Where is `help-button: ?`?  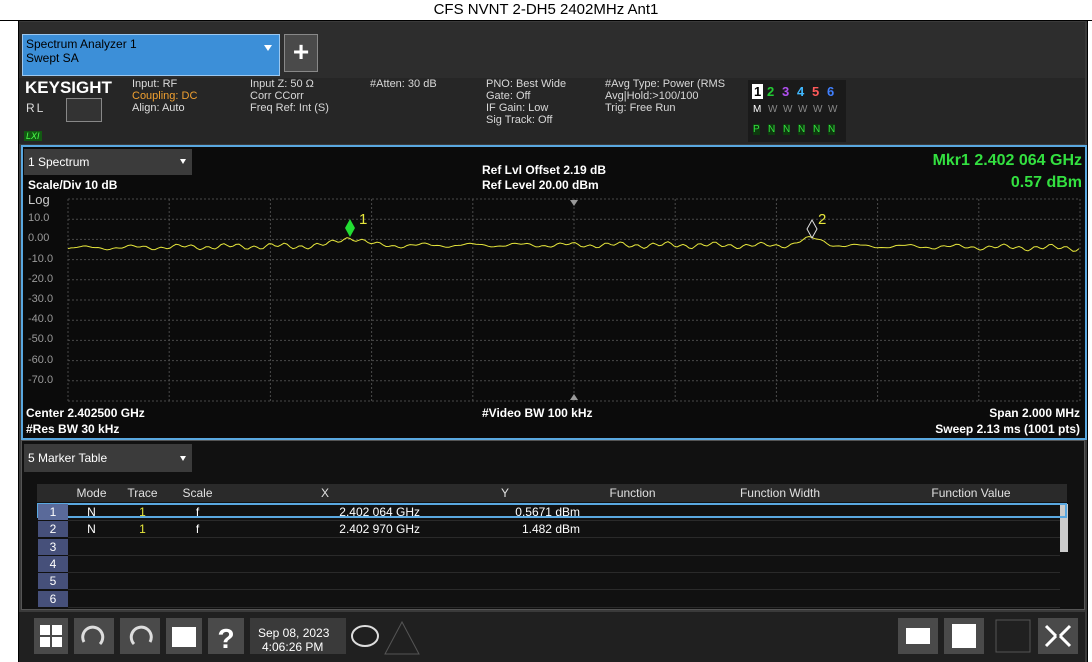 help-button: ? is located at coordinates (226, 636).